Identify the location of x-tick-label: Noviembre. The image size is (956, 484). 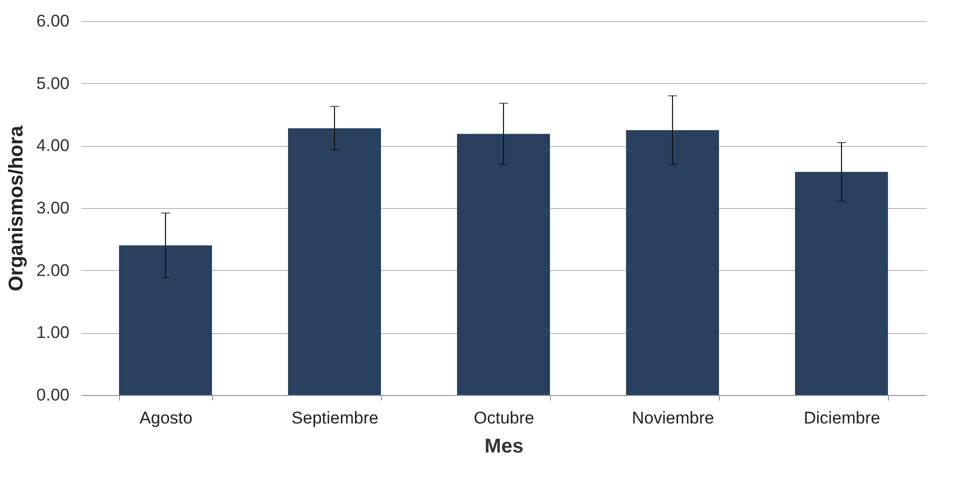
(673, 418).